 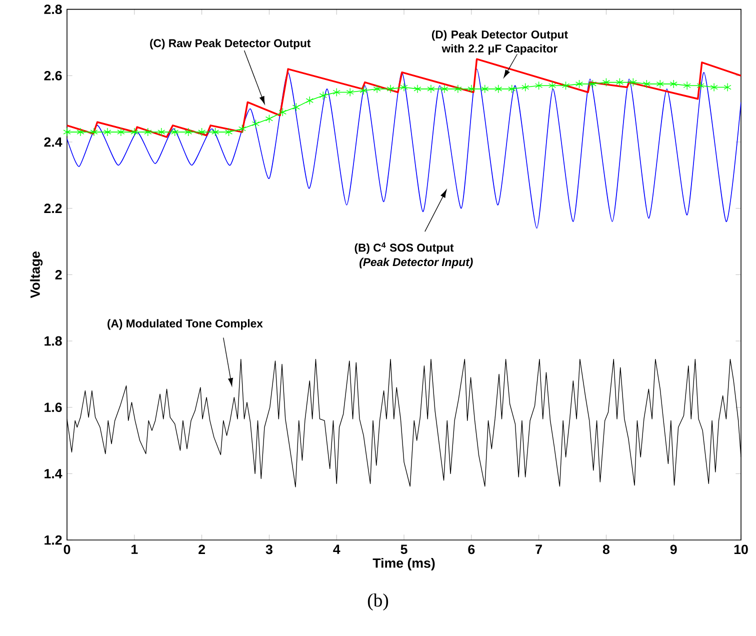 I want to click on y-tick-label: 2.2, so click(x=53, y=208).